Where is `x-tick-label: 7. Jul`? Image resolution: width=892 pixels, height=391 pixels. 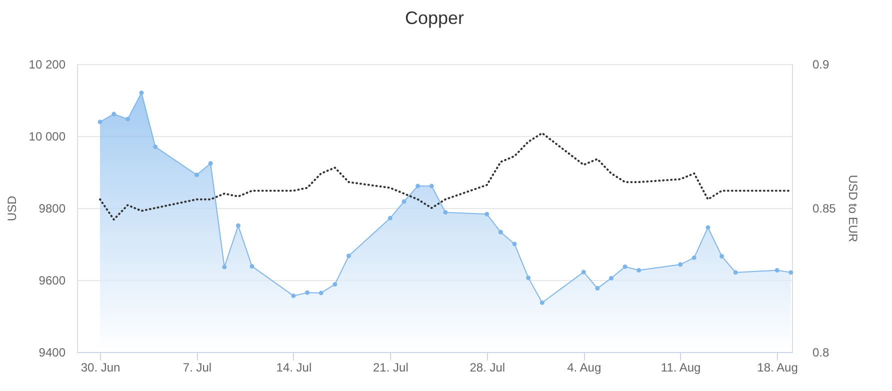
x-tick-label: 7. Jul is located at coordinates (197, 367).